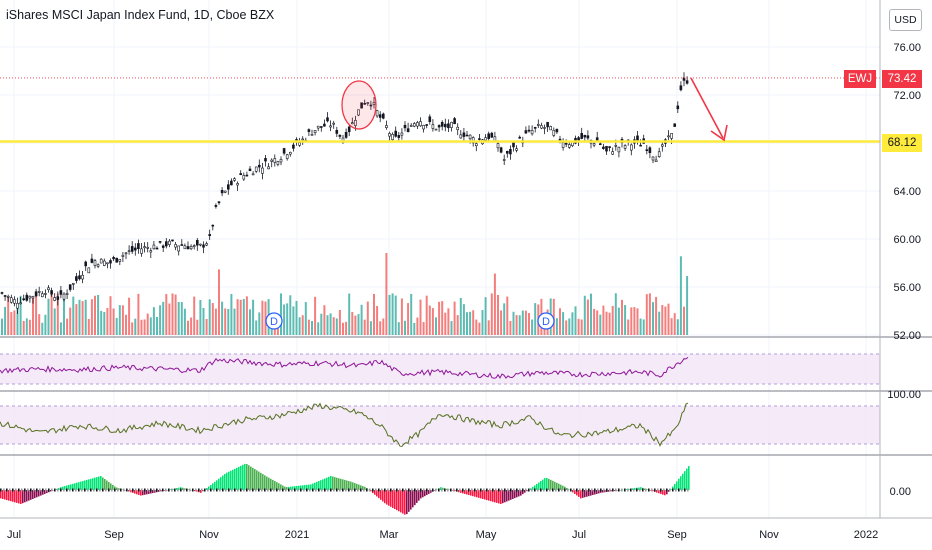 This screenshot has height=550, width=932. What do you see at coordinates (905, 20) in the screenshot?
I see `currency-button: USD` at bounding box center [905, 20].